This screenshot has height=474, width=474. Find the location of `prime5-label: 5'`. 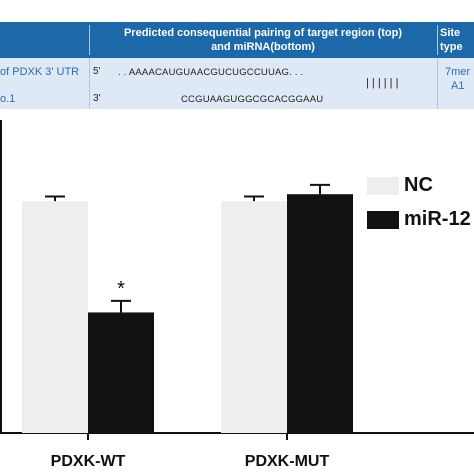

prime5-label: 5' is located at coordinates (97, 71).